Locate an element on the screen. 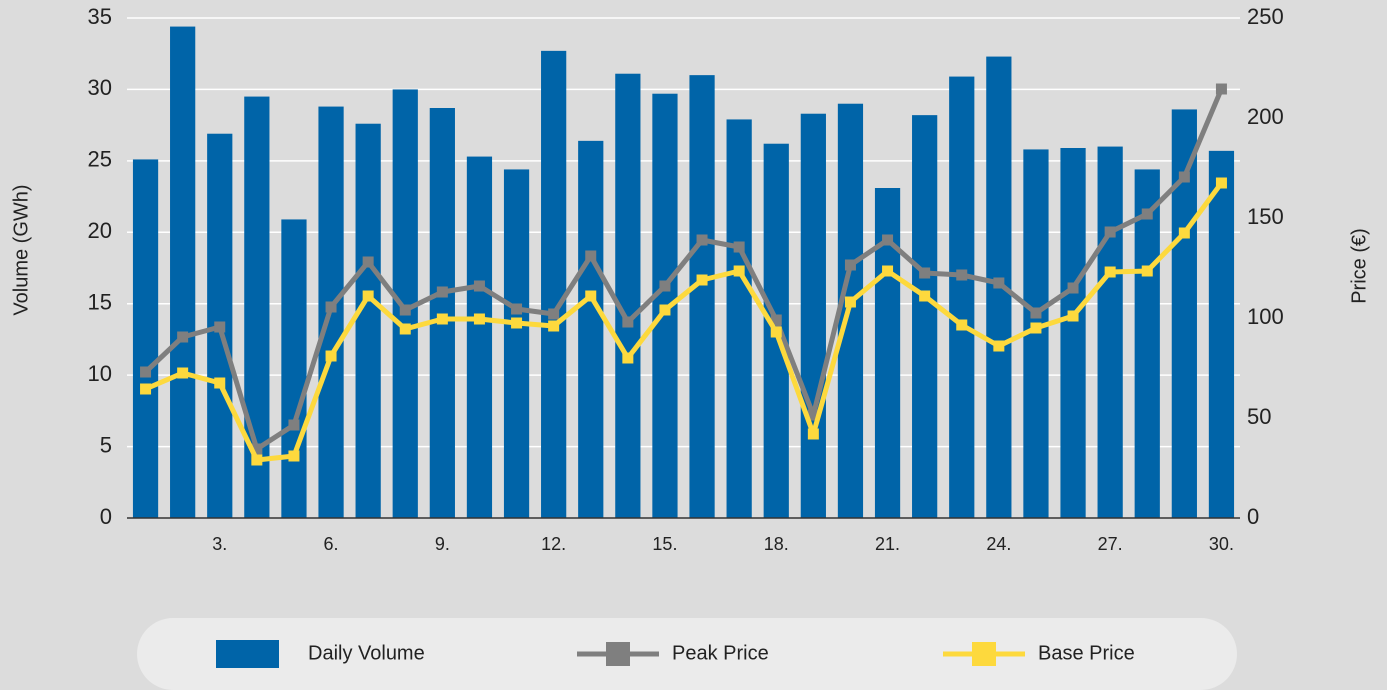  x-tick-label: 12. is located at coordinates (553, 544).